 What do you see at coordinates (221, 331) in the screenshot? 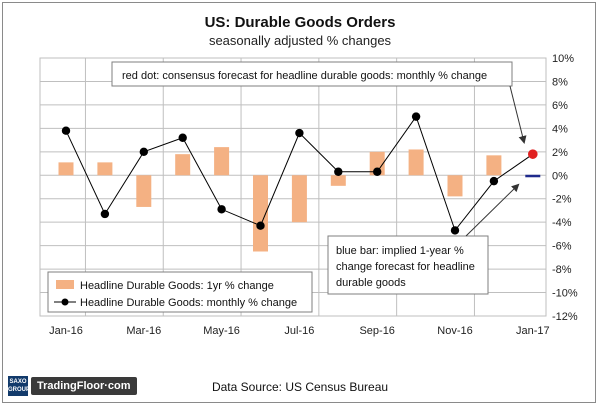
I see `x-tick-label: May-16` at bounding box center [221, 331].